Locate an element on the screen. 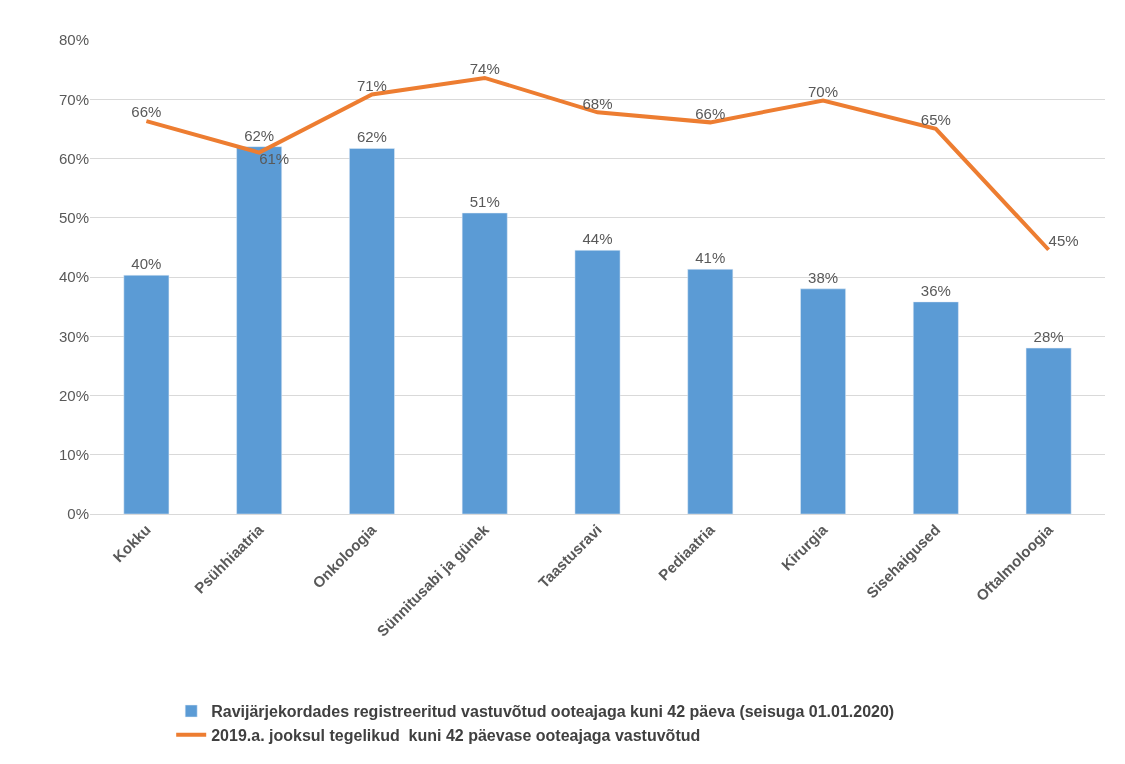 This screenshot has width=1125, height=764. y-tick-label: 70% is located at coordinates (73, 99).